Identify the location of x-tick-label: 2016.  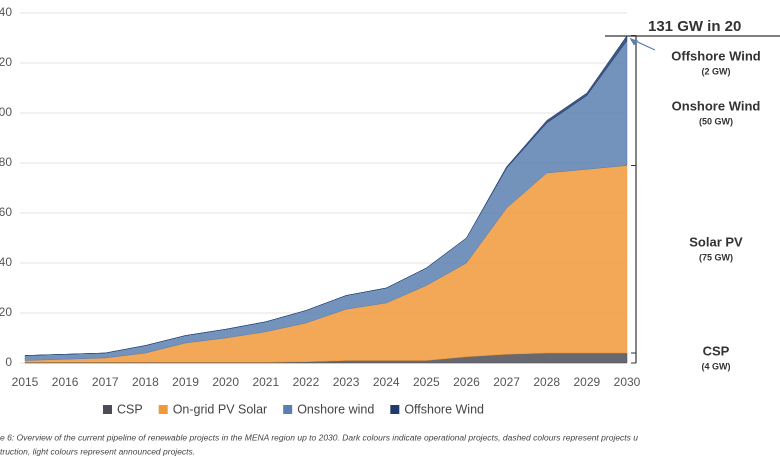
(65, 382).